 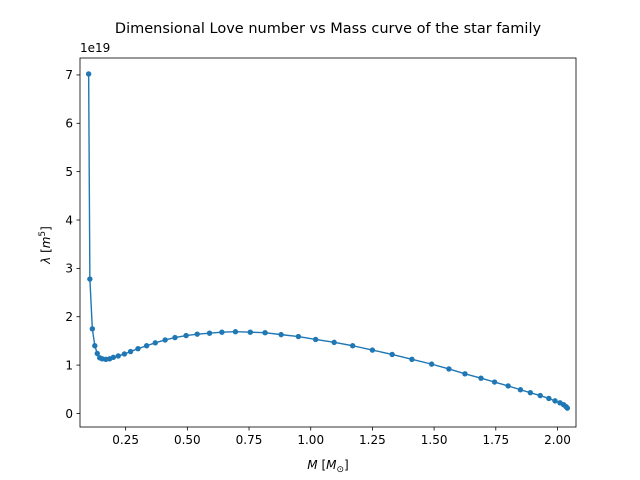 I want to click on y-label-var: λ, so click(x=46, y=261).